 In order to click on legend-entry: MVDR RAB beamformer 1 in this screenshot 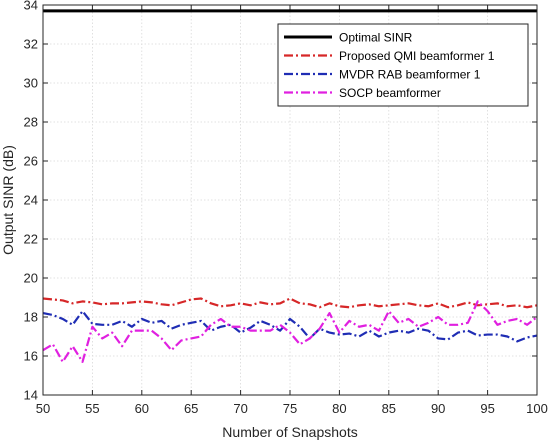, I will do `click(410, 75)`.